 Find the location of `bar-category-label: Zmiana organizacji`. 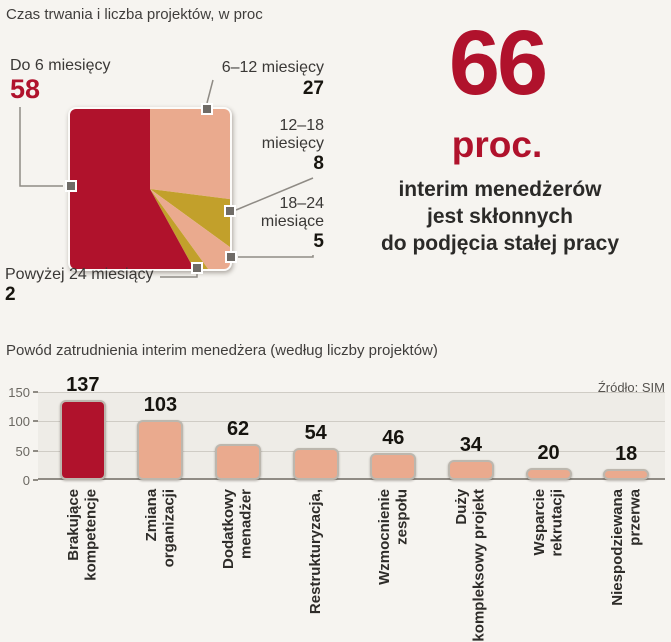

bar-category-label: Zmiana organizacji is located at coordinates (160, 528).